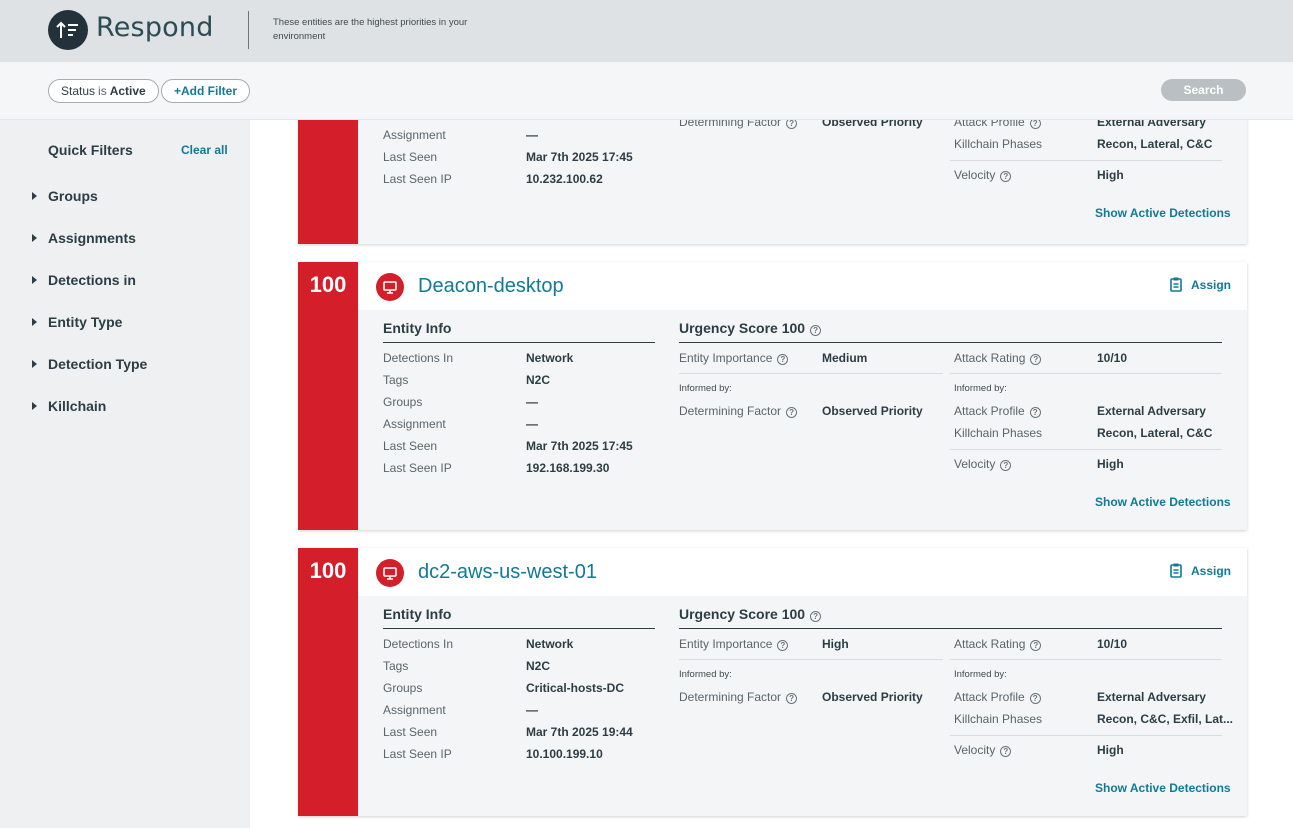 The image size is (1293, 828). What do you see at coordinates (835, 644) in the screenshot?
I see `entity-importance-value: High` at bounding box center [835, 644].